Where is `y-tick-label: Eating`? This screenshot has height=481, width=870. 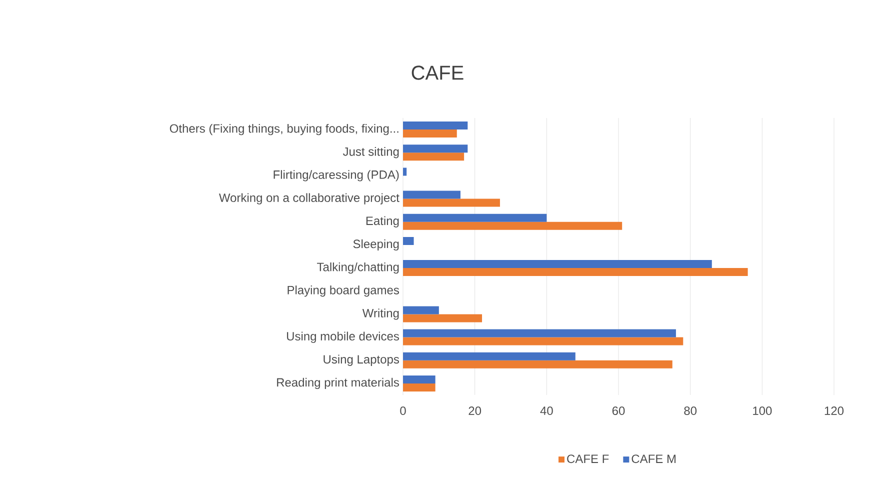 y-tick-label: Eating is located at coordinates (382, 222).